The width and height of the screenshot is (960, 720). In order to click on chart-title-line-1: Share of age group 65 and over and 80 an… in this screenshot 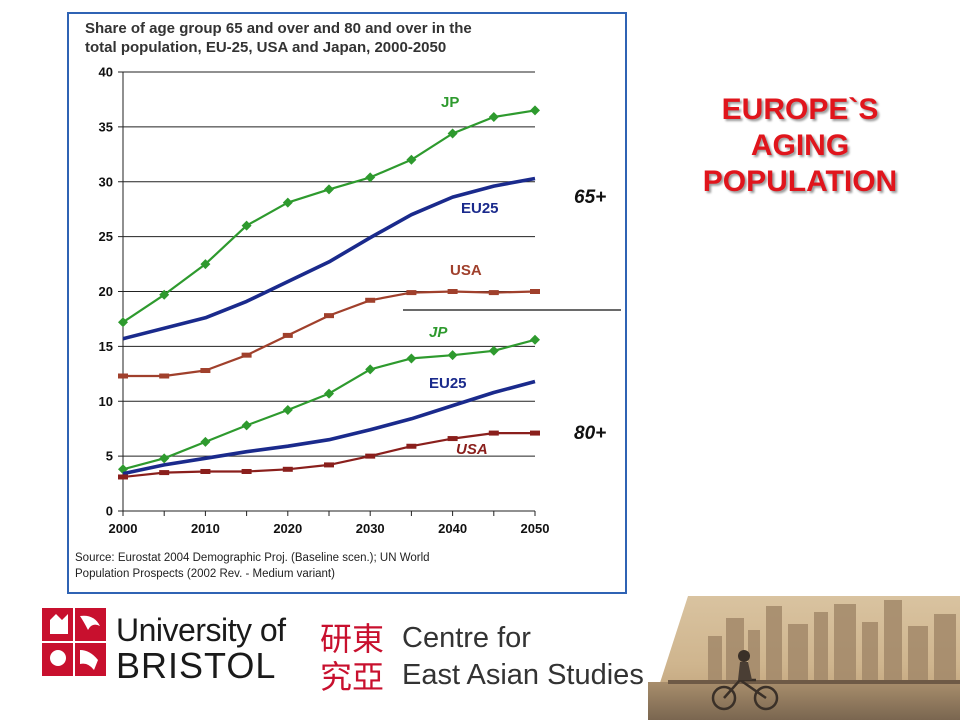, I will do `click(278, 28)`.